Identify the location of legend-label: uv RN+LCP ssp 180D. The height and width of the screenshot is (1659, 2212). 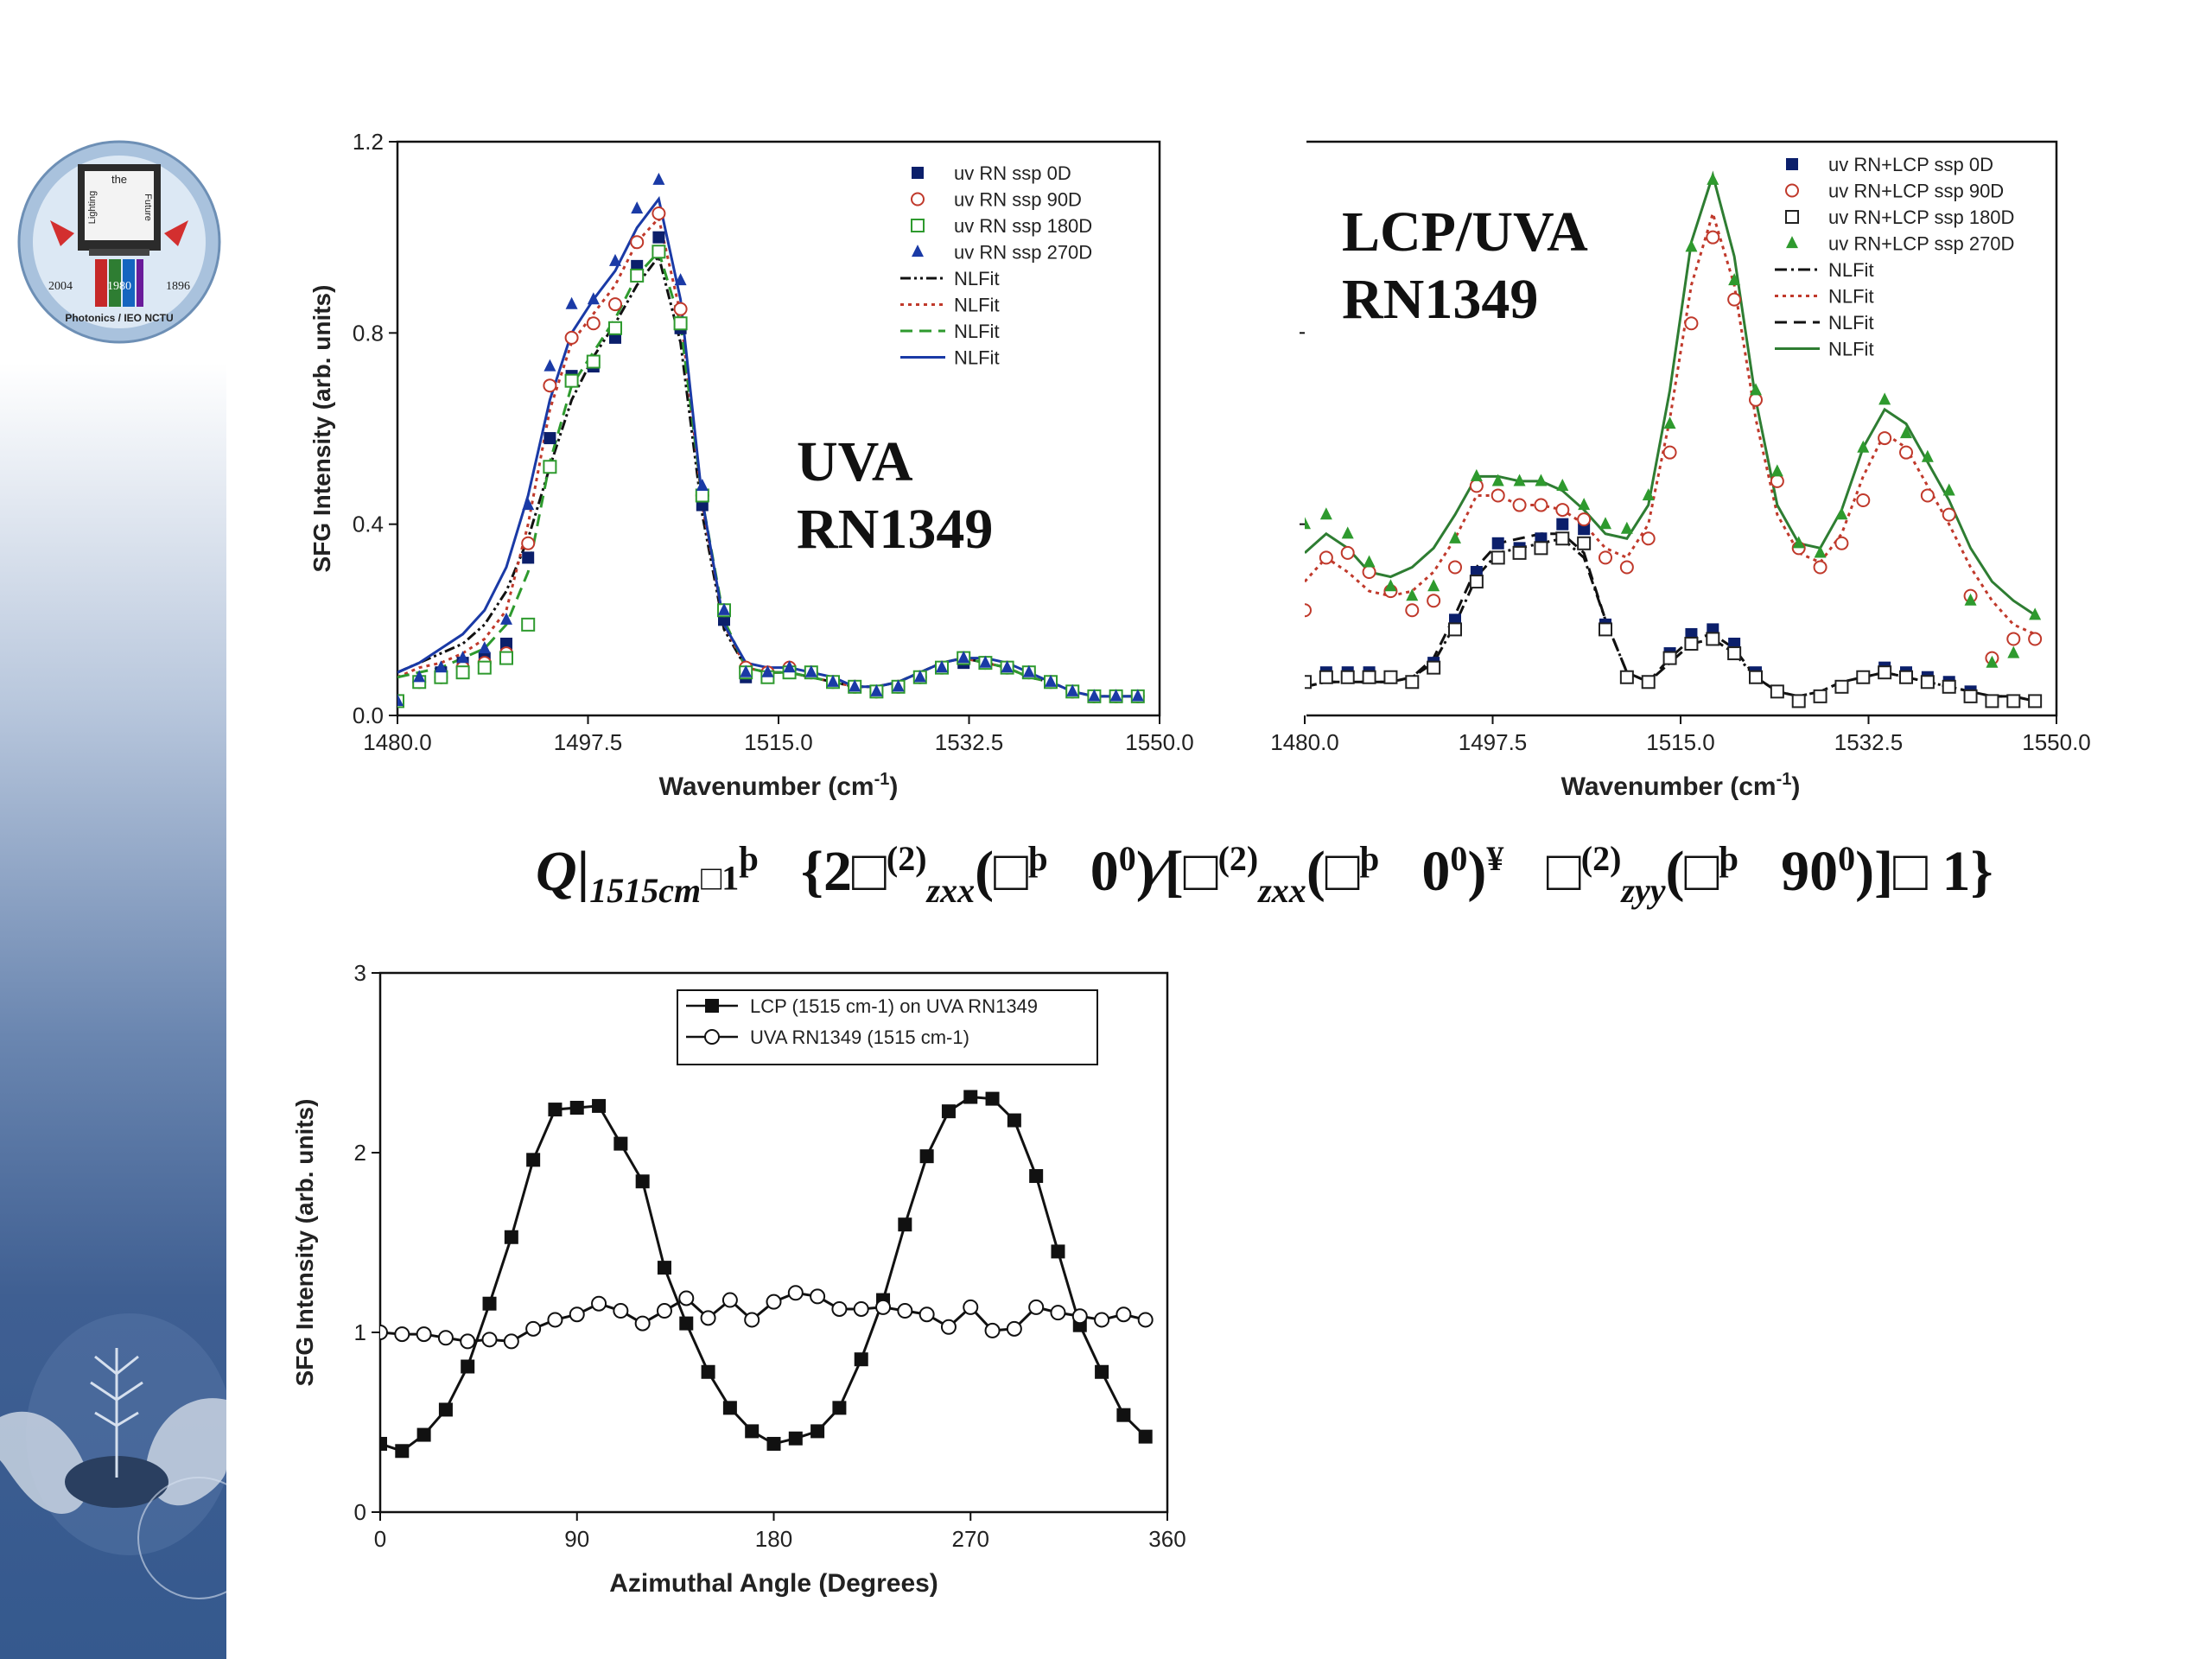
(1921, 217).